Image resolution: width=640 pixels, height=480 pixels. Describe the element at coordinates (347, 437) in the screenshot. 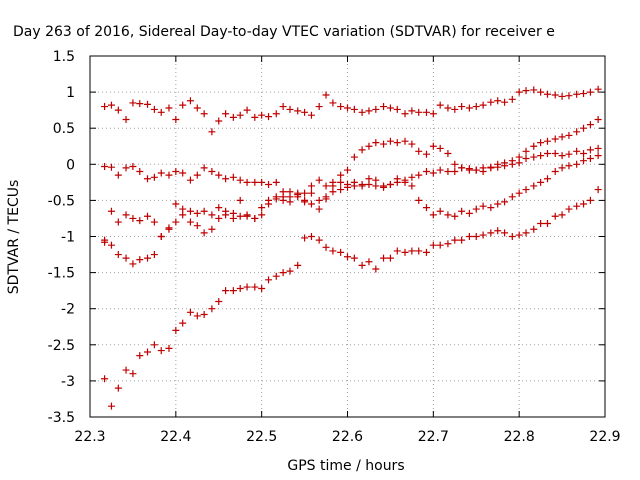

I see `x-tick-label: 22.6` at that location.